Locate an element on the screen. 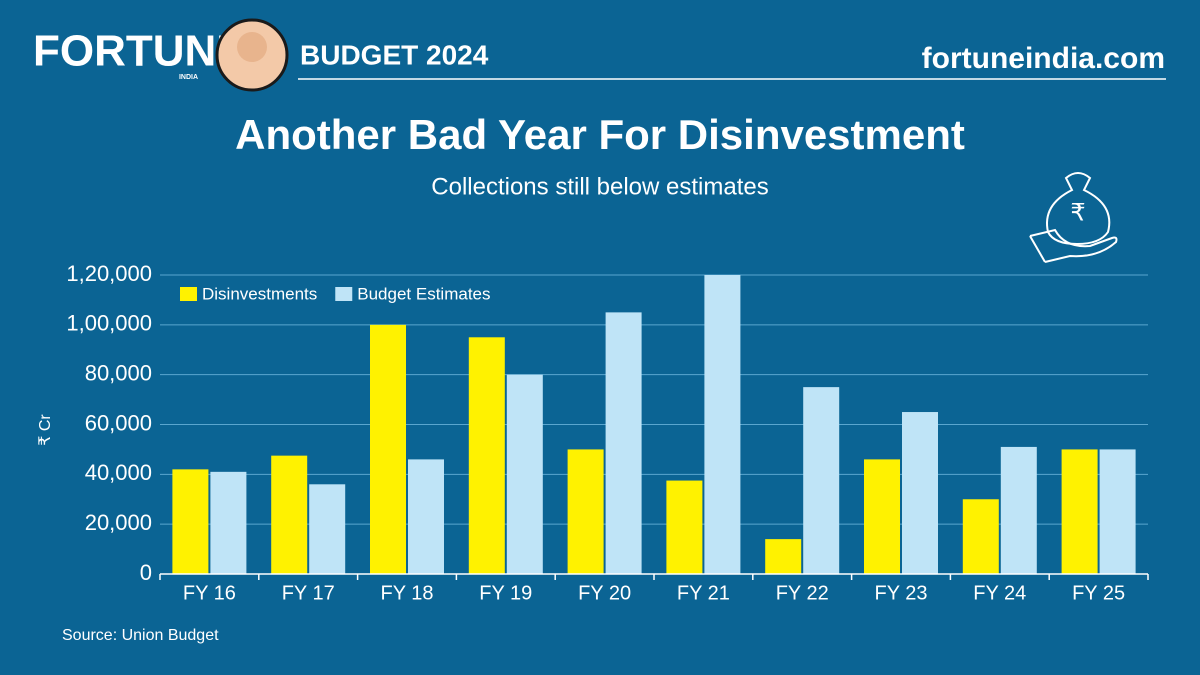 The height and width of the screenshot is (675, 1200). portrait-face is located at coordinates (252, 47).